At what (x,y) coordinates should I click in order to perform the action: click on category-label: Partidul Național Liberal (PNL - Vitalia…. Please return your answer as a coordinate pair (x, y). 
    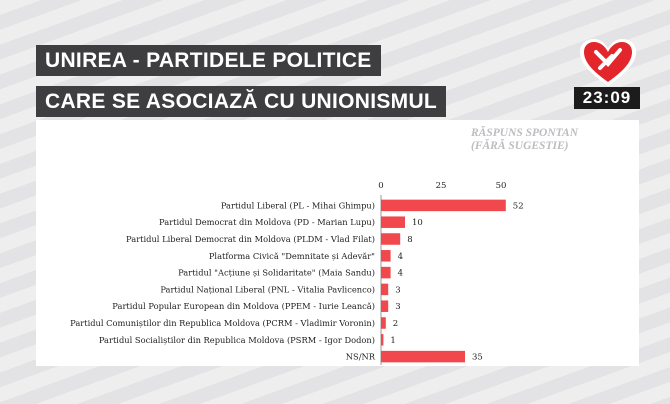
    Looking at the image, I should click on (267, 289).